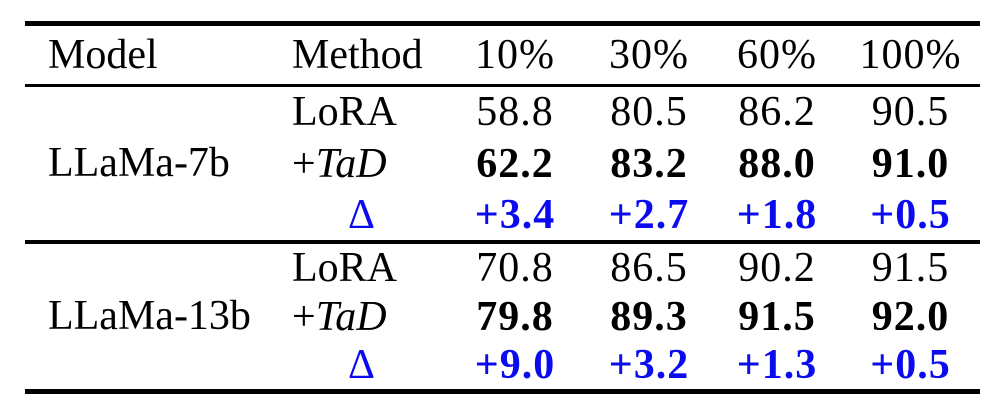 This screenshot has height=418, width=992. What do you see at coordinates (777, 163) in the screenshot?
I see `value-cell: 88.0` at bounding box center [777, 163].